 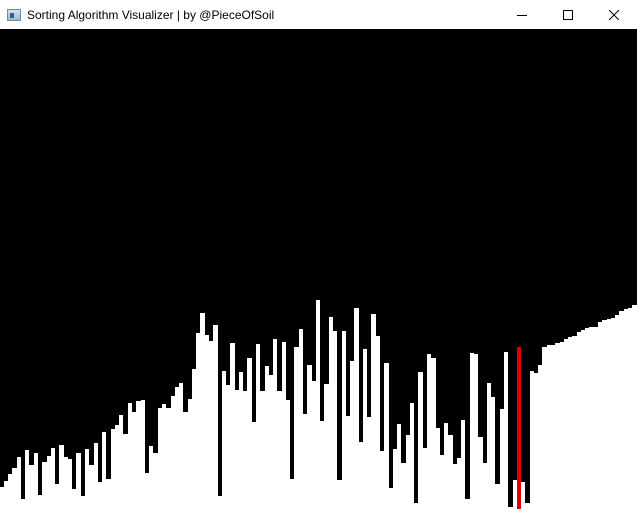 I want to click on close-button, so click(x=614, y=14).